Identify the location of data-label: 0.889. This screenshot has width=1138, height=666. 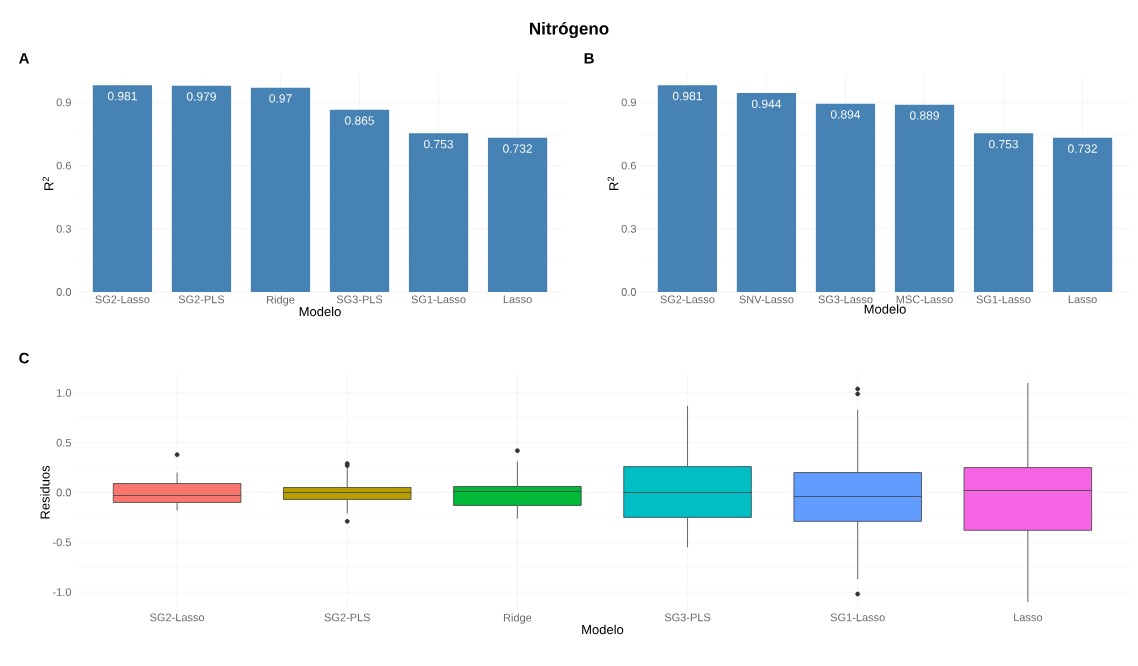
(924, 115).